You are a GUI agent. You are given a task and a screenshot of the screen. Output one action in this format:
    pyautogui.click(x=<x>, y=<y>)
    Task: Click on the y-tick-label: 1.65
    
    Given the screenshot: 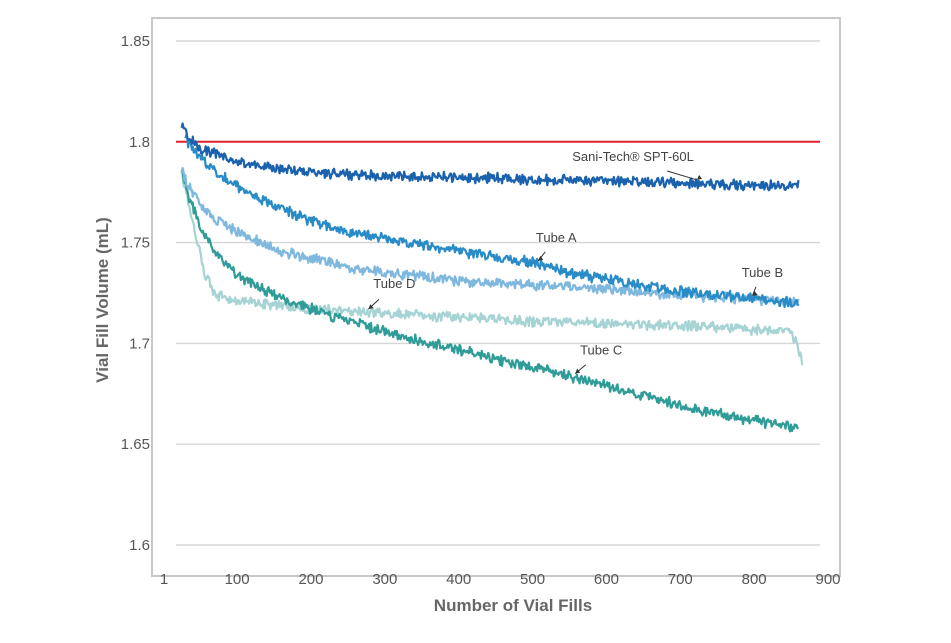 What is the action you would take?
    pyautogui.click(x=135, y=444)
    